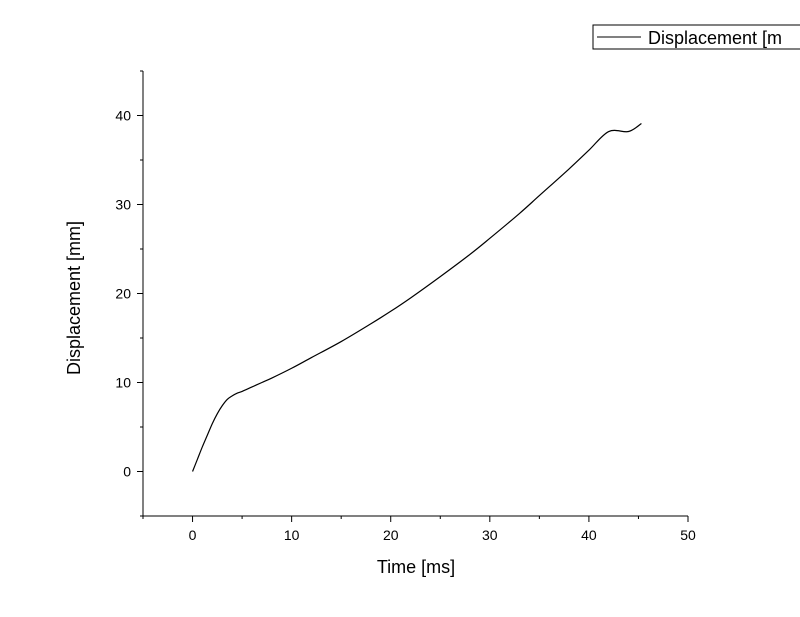  I want to click on y-tick-label: 0, so click(127, 472).